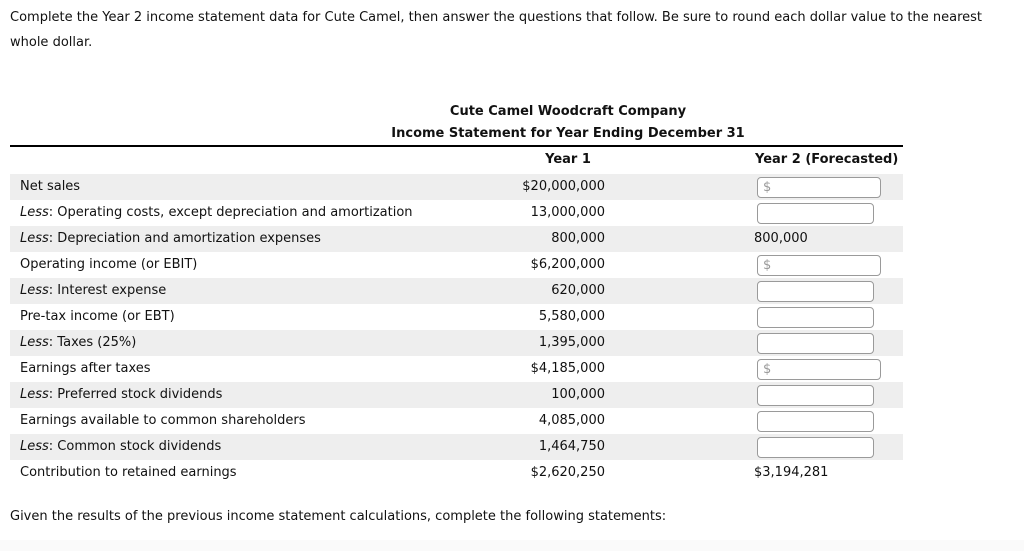 This screenshot has height=551, width=1024. I want to click on year2-inputbox-ebit: $, so click(819, 265).